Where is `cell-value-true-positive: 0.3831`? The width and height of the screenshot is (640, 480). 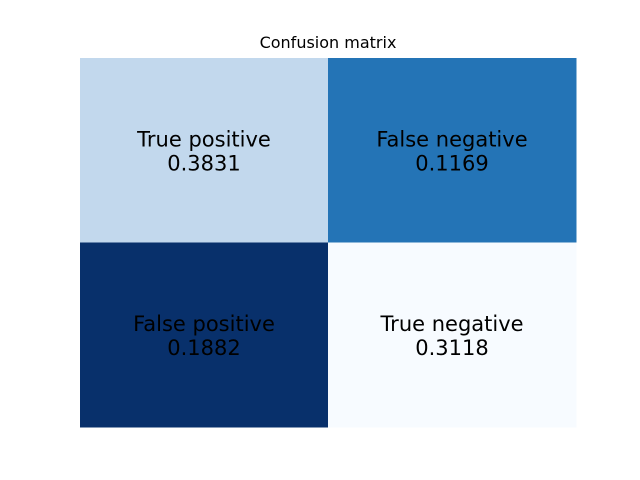
cell-value-true-positive: 0.3831 is located at coordinates (203, 163).